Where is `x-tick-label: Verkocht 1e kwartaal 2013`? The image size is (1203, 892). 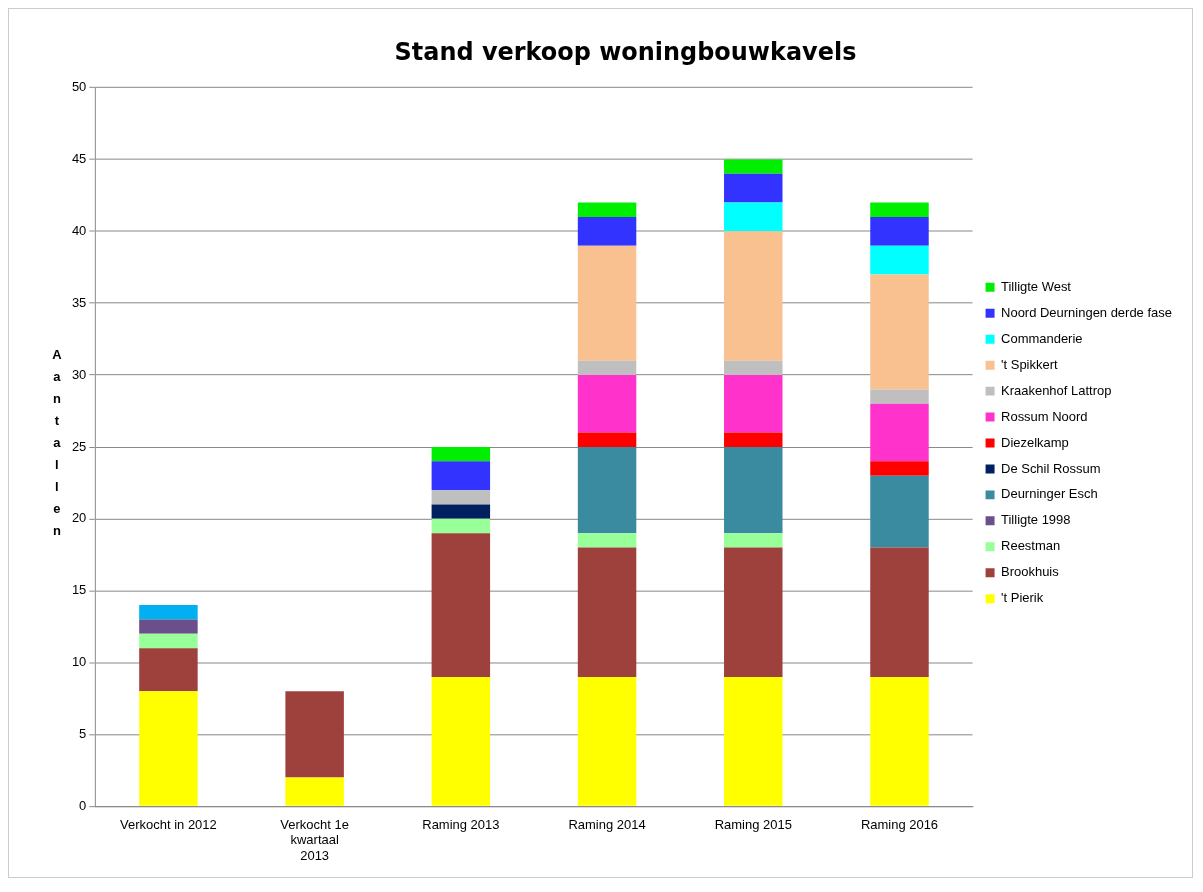
x-tick-label: Verkocht 1e kwartaal 2013 is located at coordinates (314, 839).